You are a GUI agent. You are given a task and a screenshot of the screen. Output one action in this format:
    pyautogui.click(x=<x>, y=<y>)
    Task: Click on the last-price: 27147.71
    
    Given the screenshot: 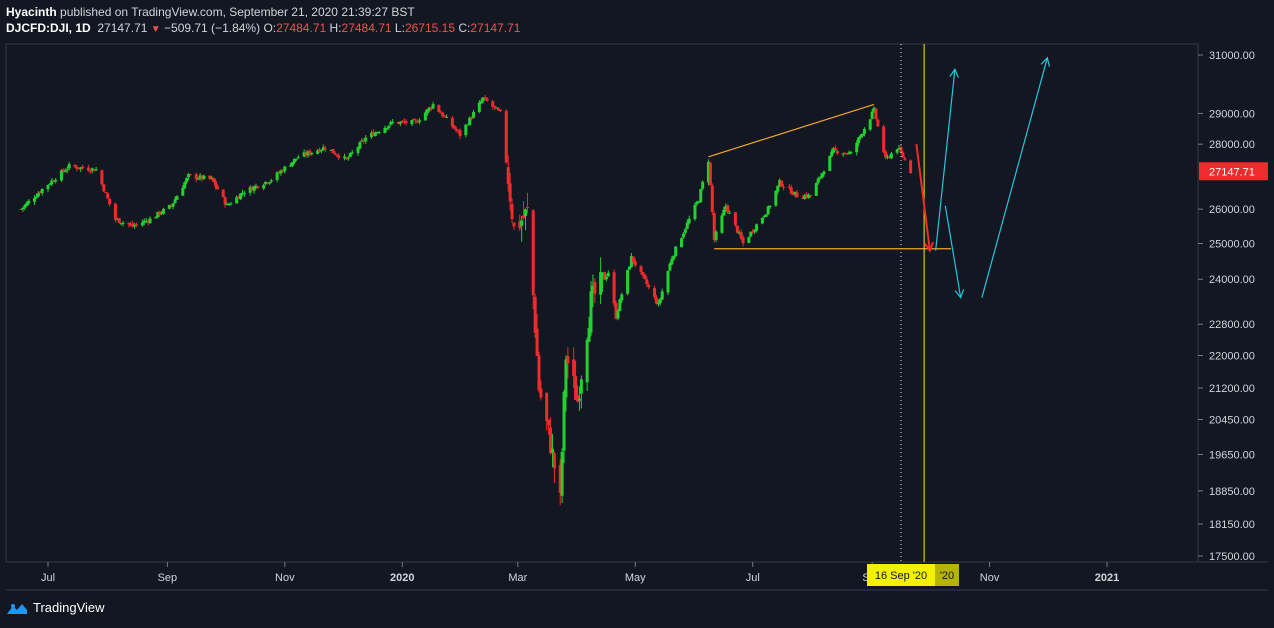 What is the action you would take?
    pyautogui.click(x=122, y=28)
    